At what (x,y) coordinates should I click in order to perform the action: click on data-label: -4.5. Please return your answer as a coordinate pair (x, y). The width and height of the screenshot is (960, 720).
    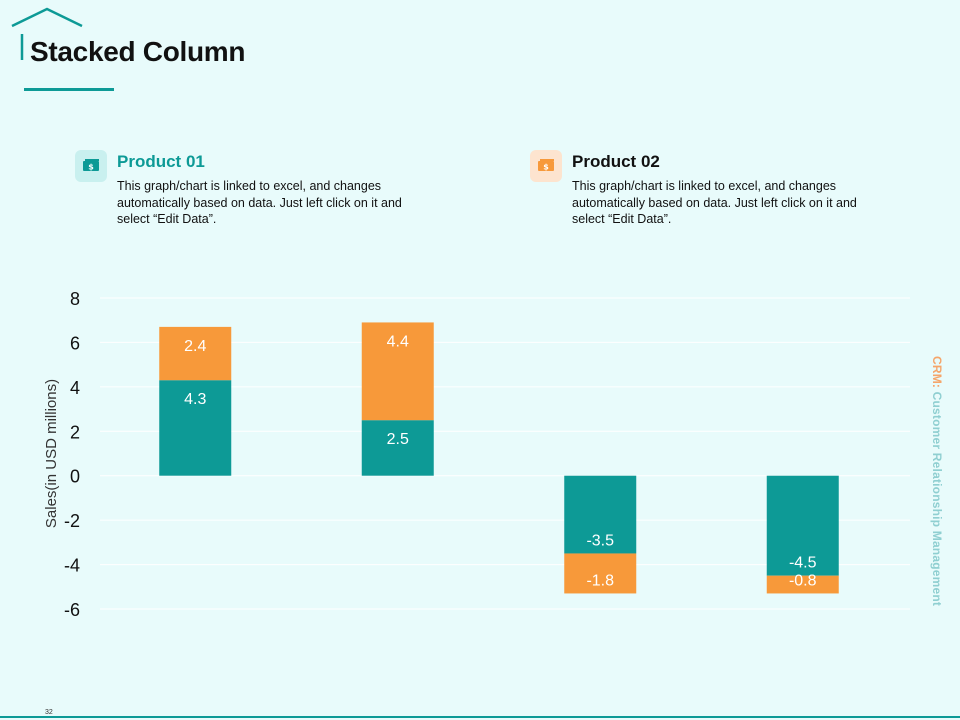
    Looking at the image, I should click on (803, 563).